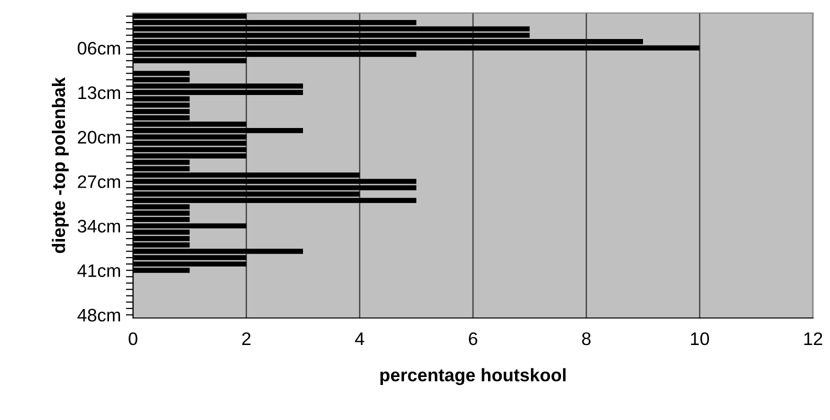 The image size is (830, 420). I want to click on x-tick-label: 6, so click(473, 339).